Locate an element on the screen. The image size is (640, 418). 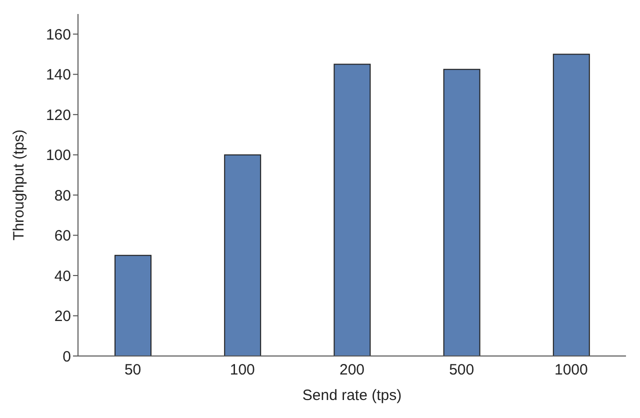
y-tick-label: 140 is located at coordinates (58, 75).